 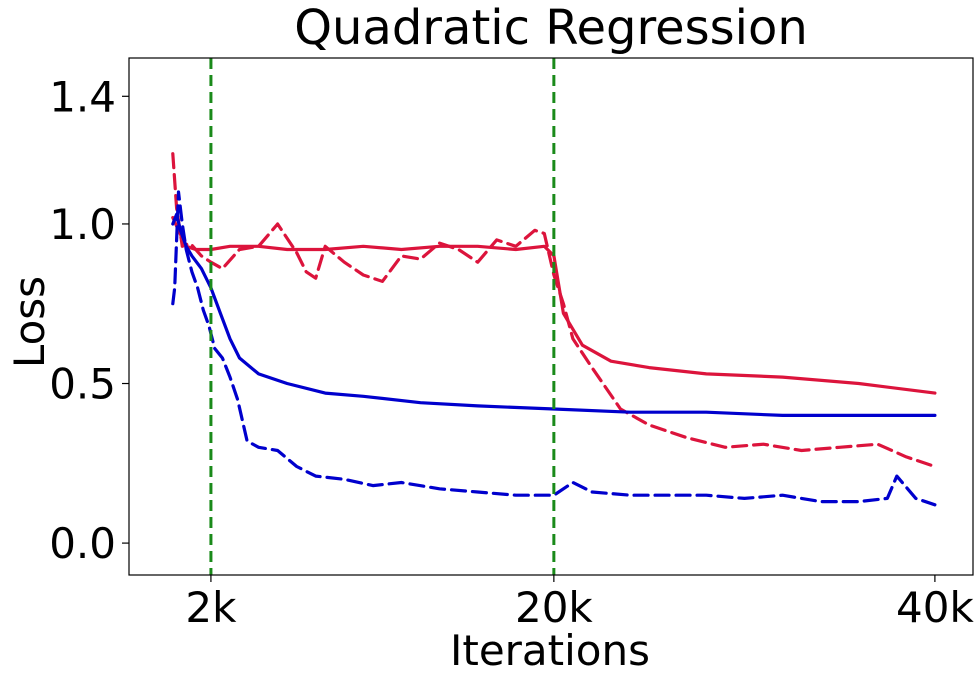 I want to click on y-axis-ticks: 0.0 0.5 1.0 1.4, so click(x=89, y=320).